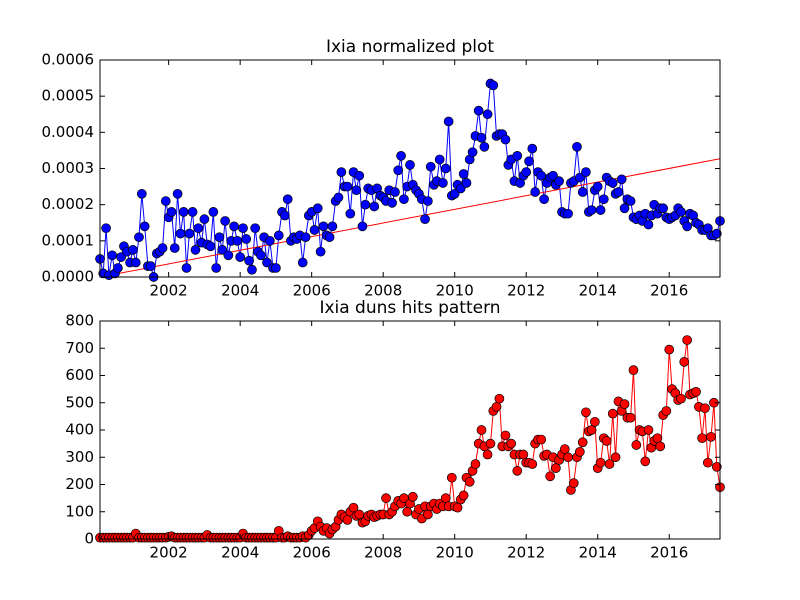 This screenshot has height=600, width=800. What do you see at coordinates (68, 204) in the screenshot?
I see `y-tick-label: 0.0002` at bounding box center [68, 204].